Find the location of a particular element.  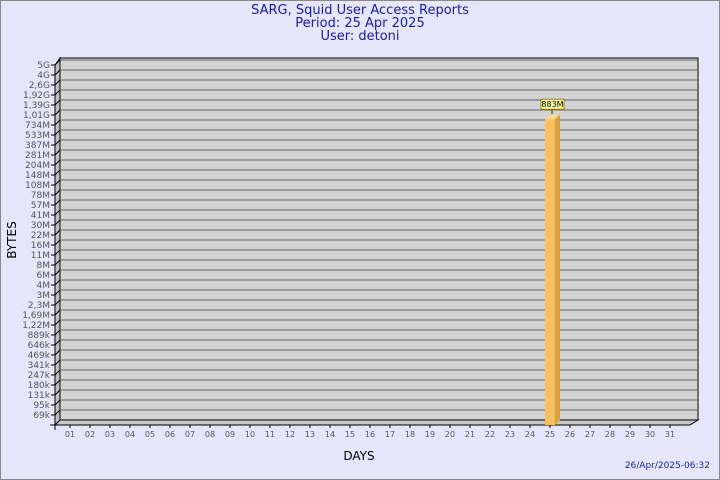

y-tick-label: 1,22M is located at coordinates (36, 326).